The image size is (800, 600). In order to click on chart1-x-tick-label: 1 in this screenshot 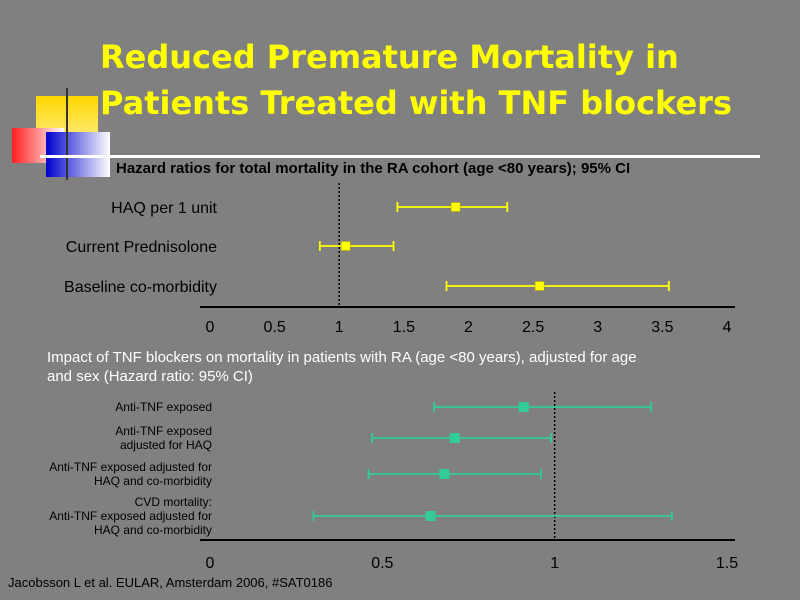, I will do `click(339, 327)`.